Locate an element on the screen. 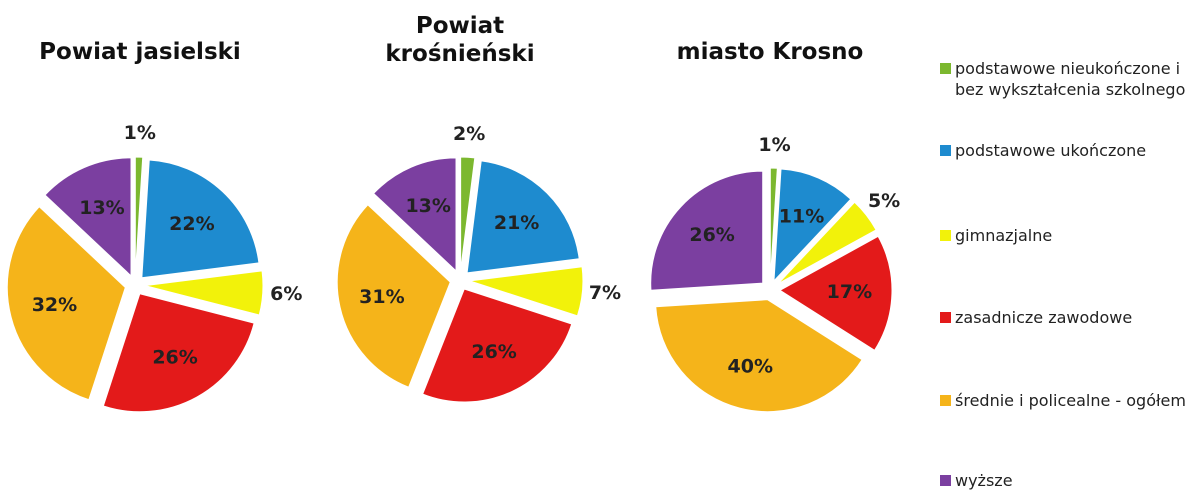  legend-item: średnie i policealne - ogółem is located at coordinates (1065, 400).